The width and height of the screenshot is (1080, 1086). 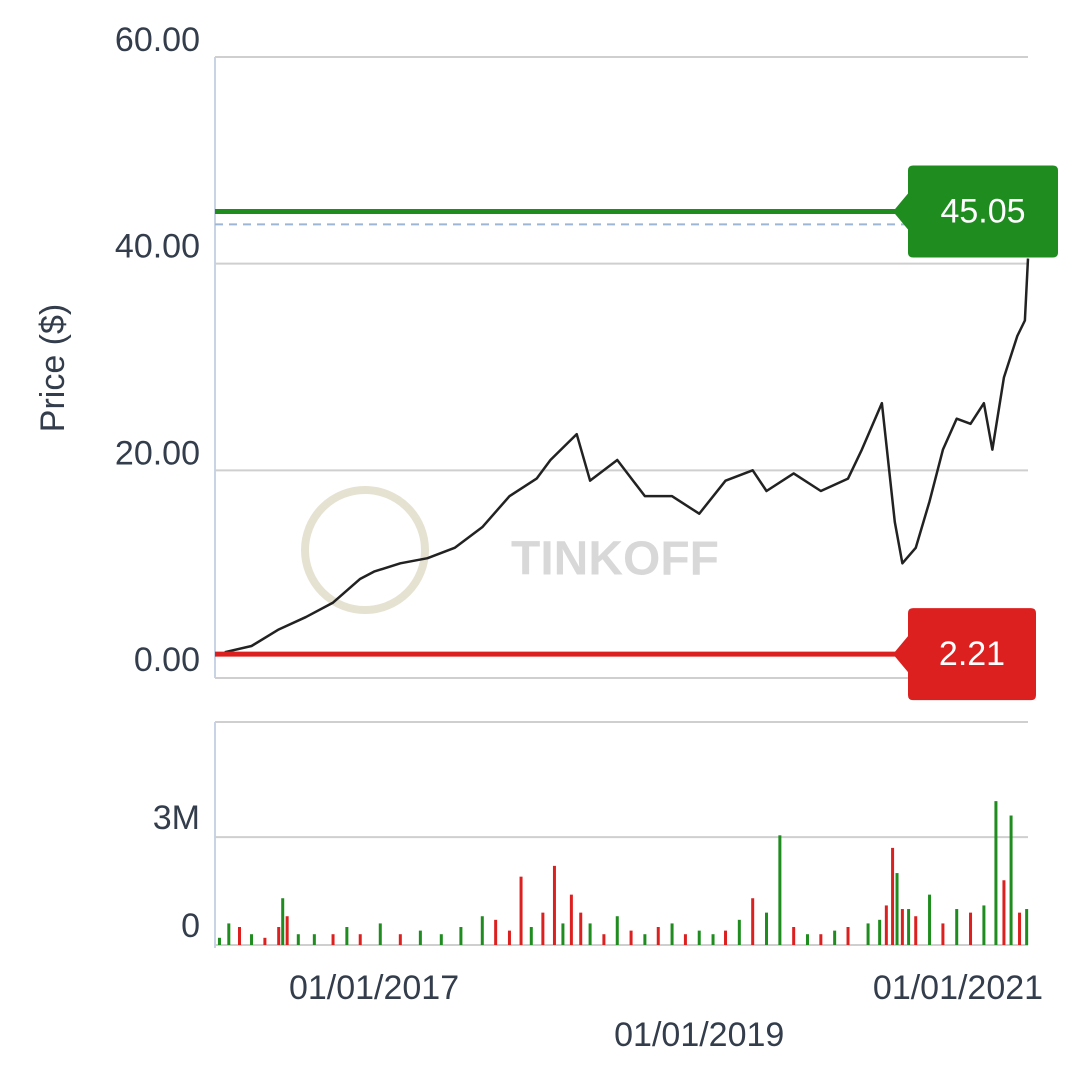 I want to click on price-badge-label: 2.21, so click(x=972, y=654).